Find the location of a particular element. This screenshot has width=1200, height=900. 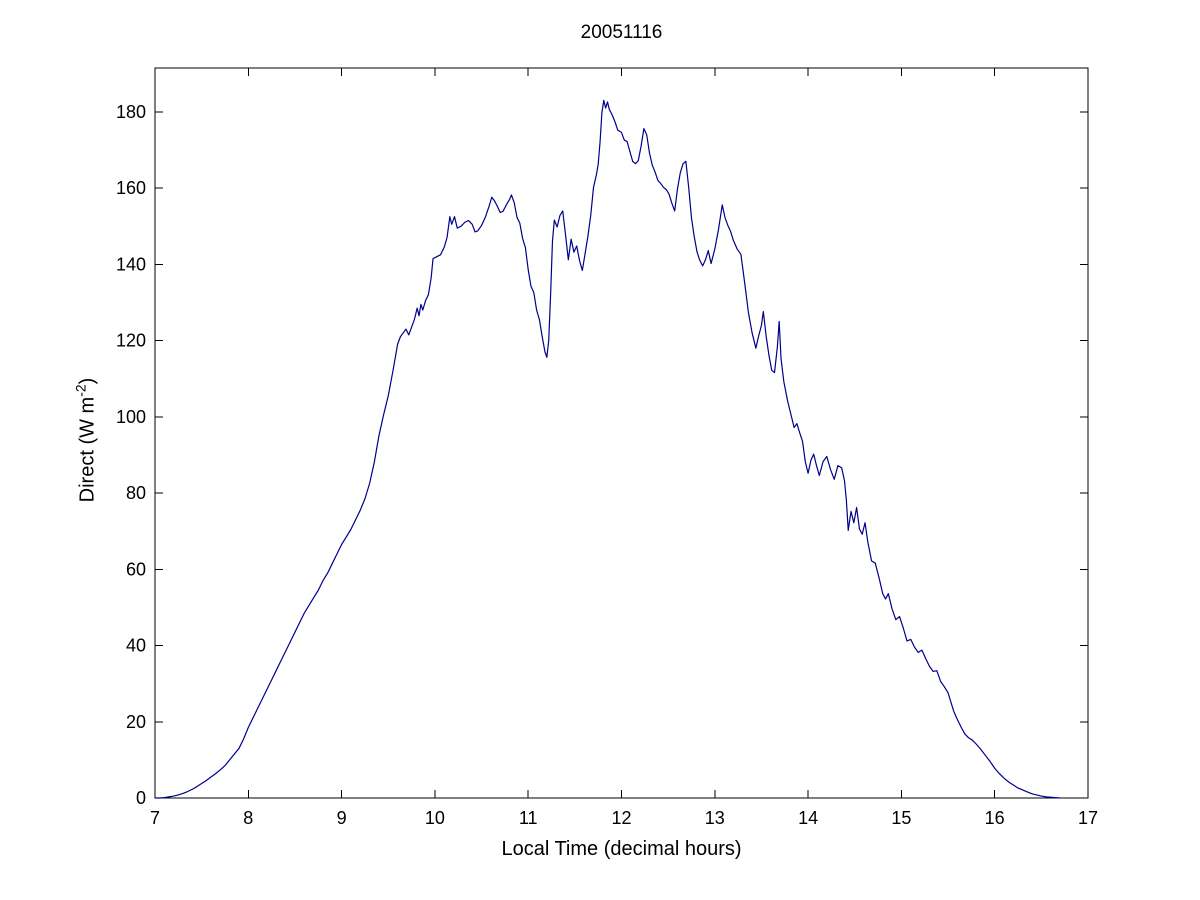

y-axis-label-close: ) is located at coordinates (87, 381).